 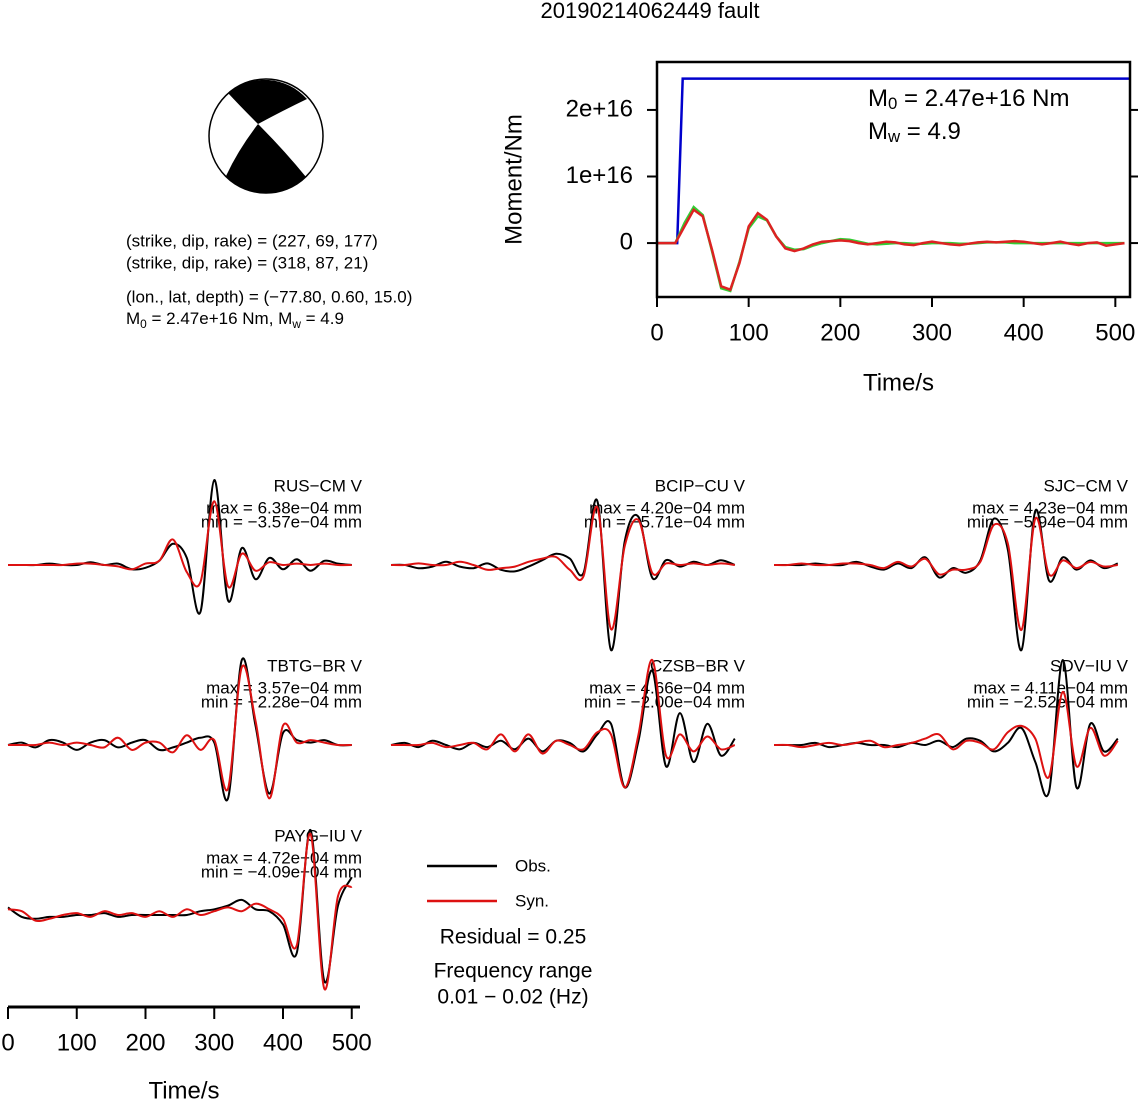 What do you see at coordinates (700, 485) in the screenshot?
I see `station-label: BCIP−CU V` at bounding box center [700, 485].